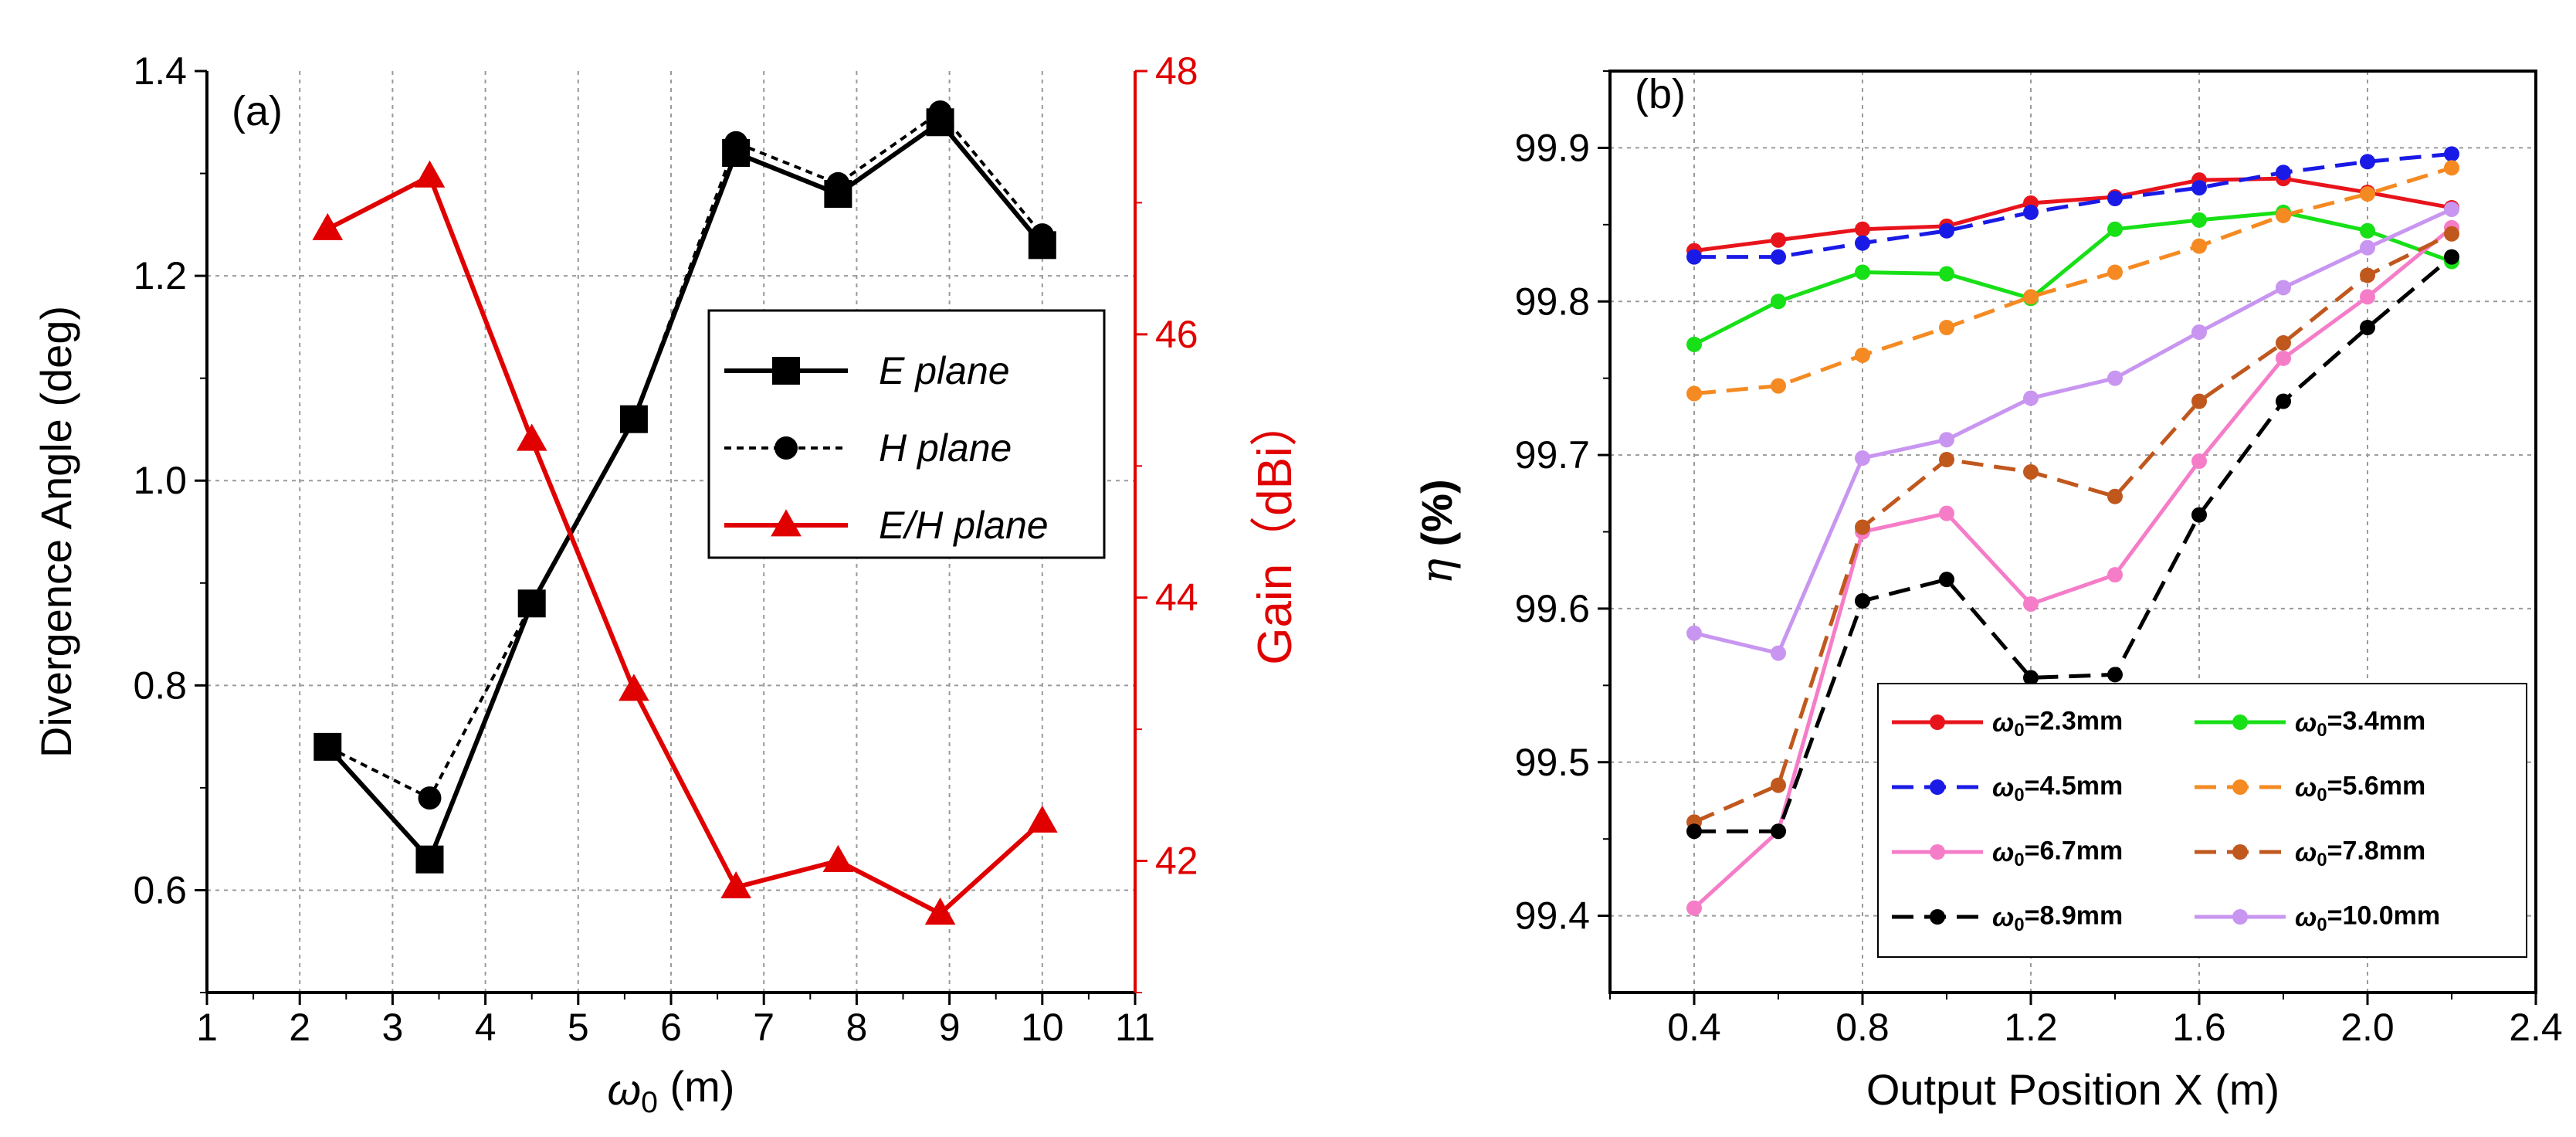 This screenshot has width=2576, height=1137. What do you see at coordinates (160, 685) in the screenshot?
I see `y-tick-label: 0.8` at bounding box center [160, 685].